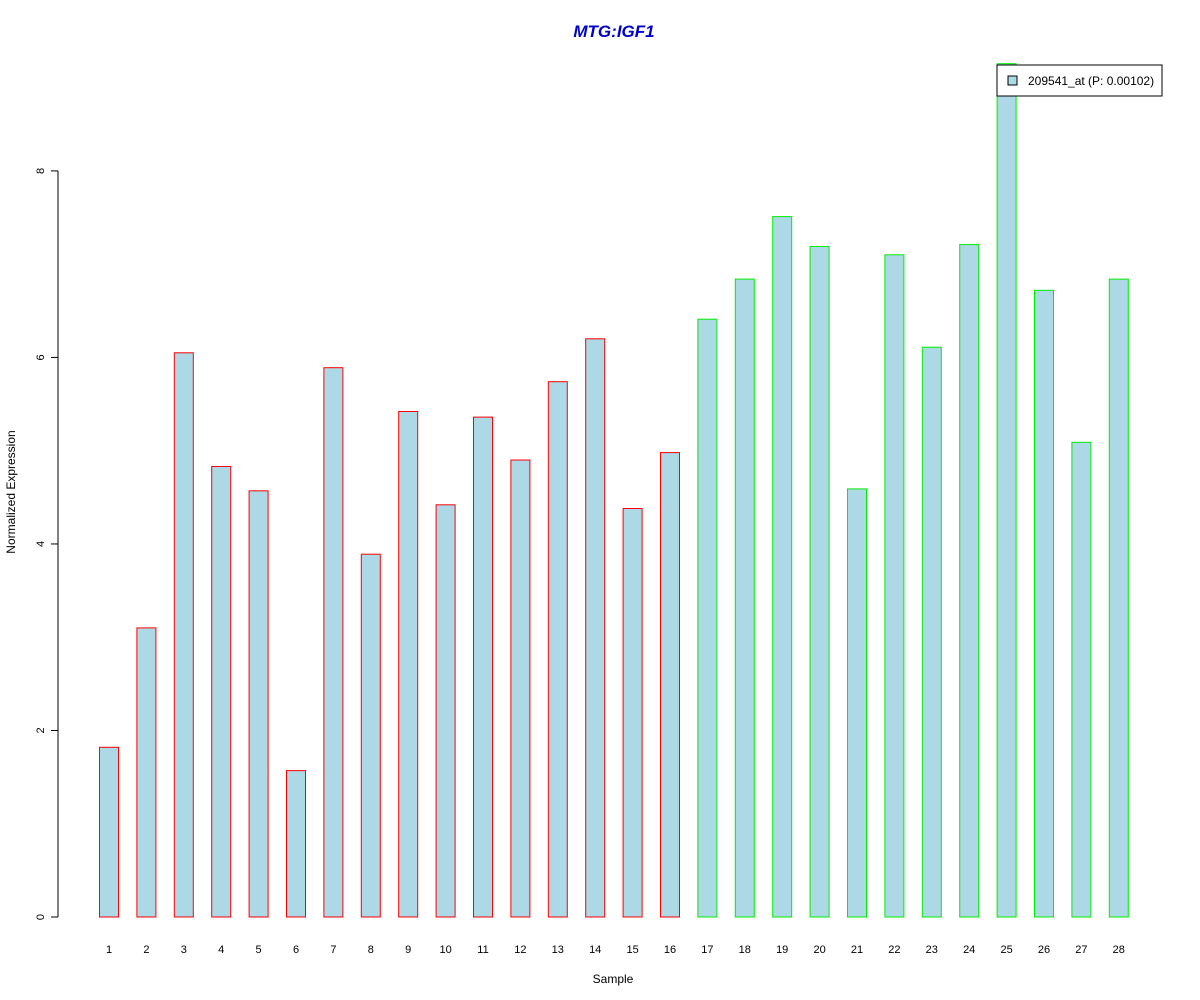  I want to click on chart-title: MTG:IGF1, so click(613, 31).